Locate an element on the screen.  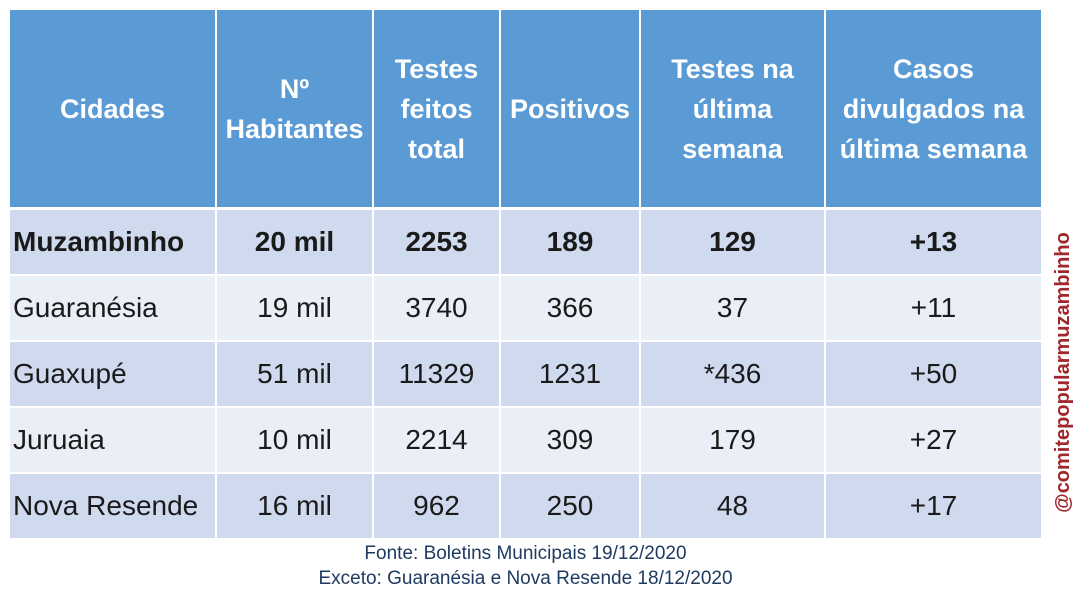
city-cell: Juruaia is located at coordinates (113, 440).